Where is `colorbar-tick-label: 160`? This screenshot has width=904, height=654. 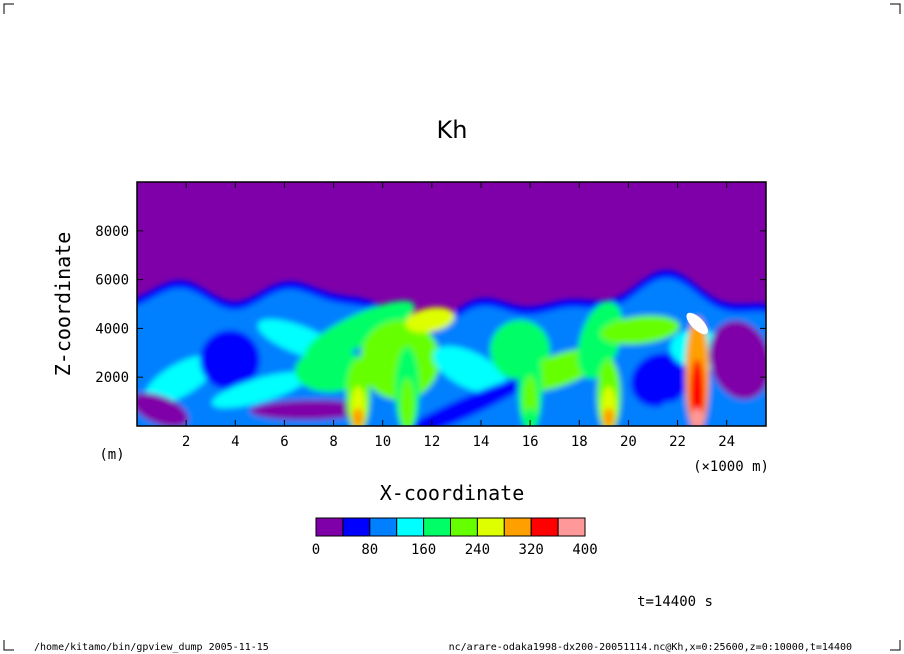 colorbar-tick-label: 160 is located at coordinates (423, 550).